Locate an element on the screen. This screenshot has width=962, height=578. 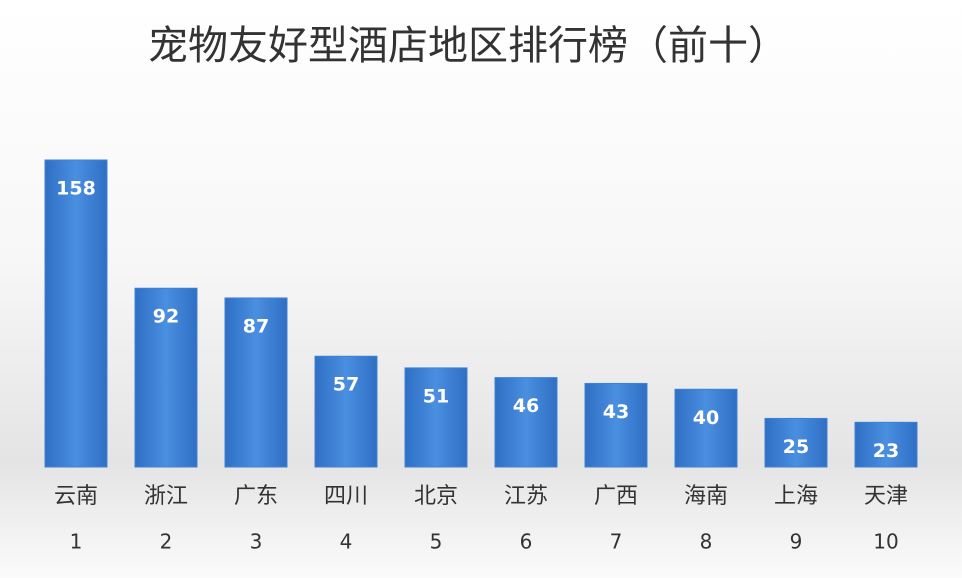
value-label: 46 is located at coordinates (526, 406).